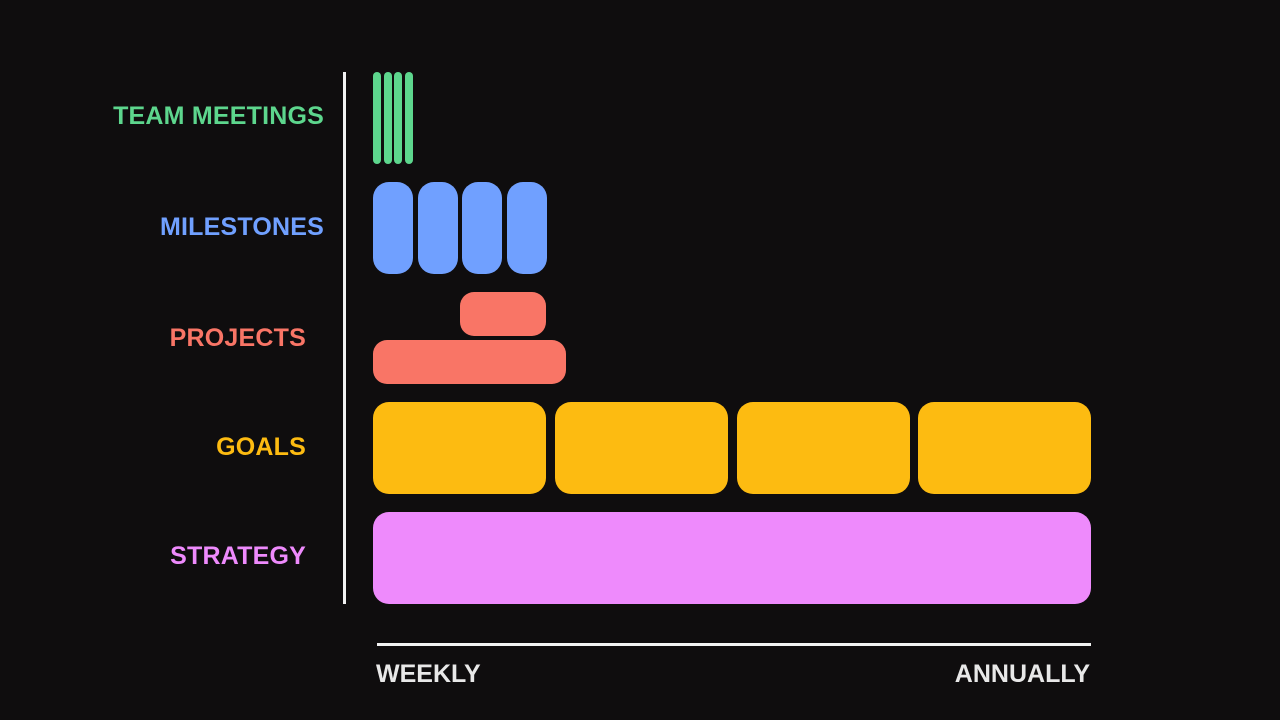 The image size is (1280, 720). Describe the element at coordinates (734, 644) in the screenshot. I see `timeline-axis-line` at that location.